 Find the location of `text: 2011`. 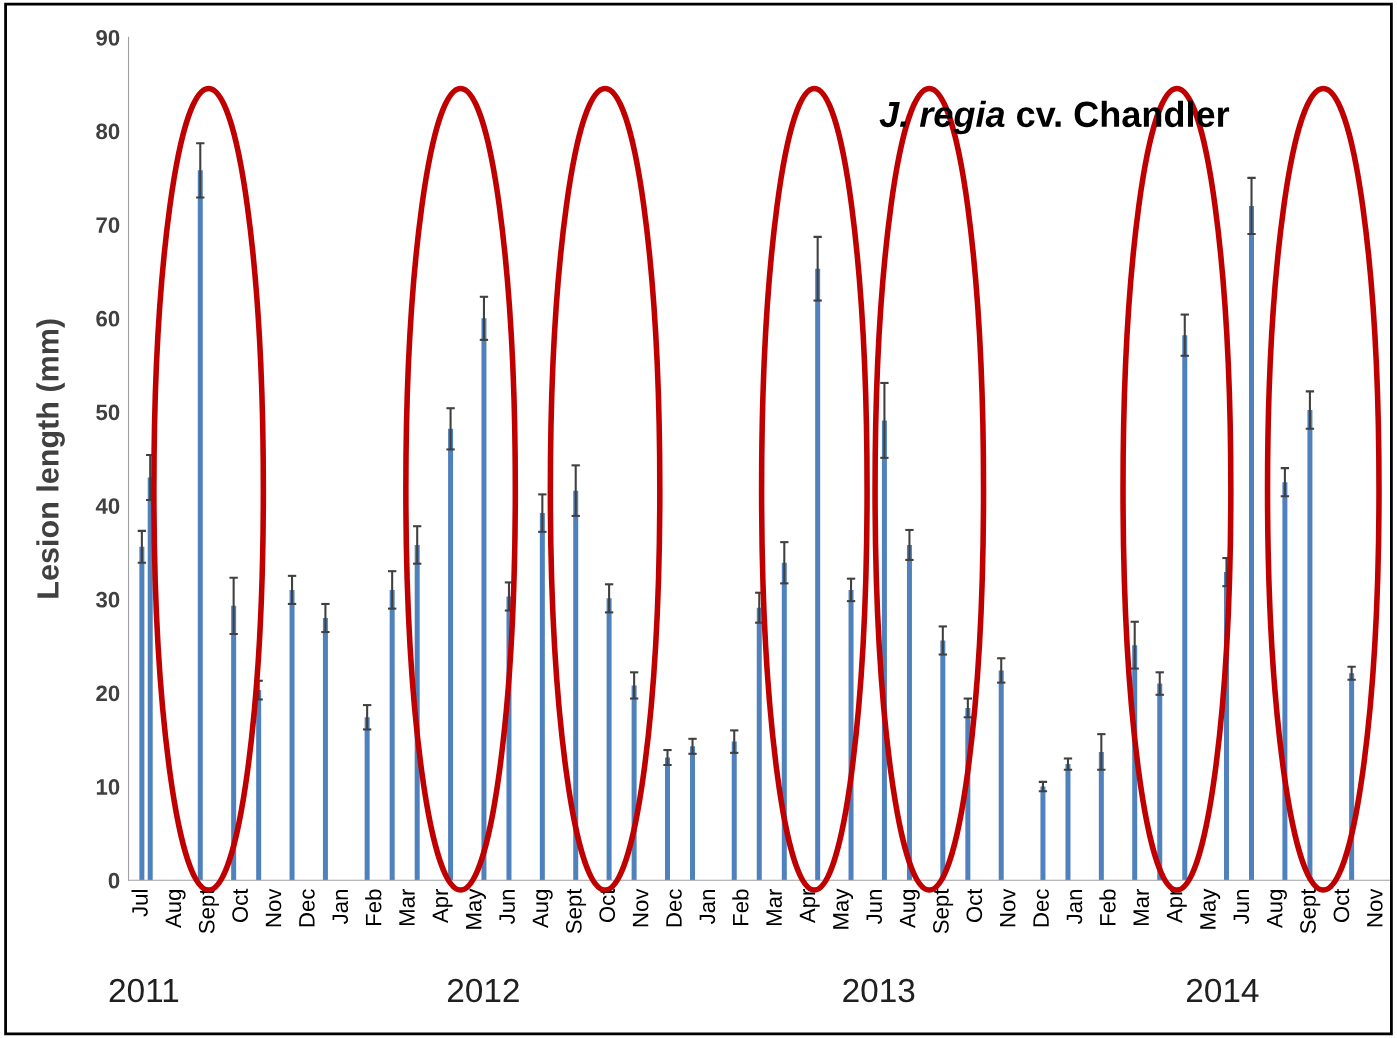

text: 2011 is located at coordinates (144, 990).